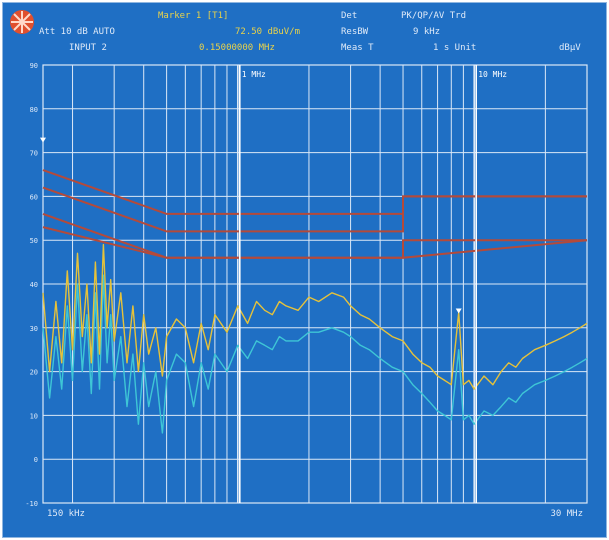 The image size is (609, 540). Describe the element at coordinates (34, 373) in the screenshot. I see `y-tick-label: 20` at that location.